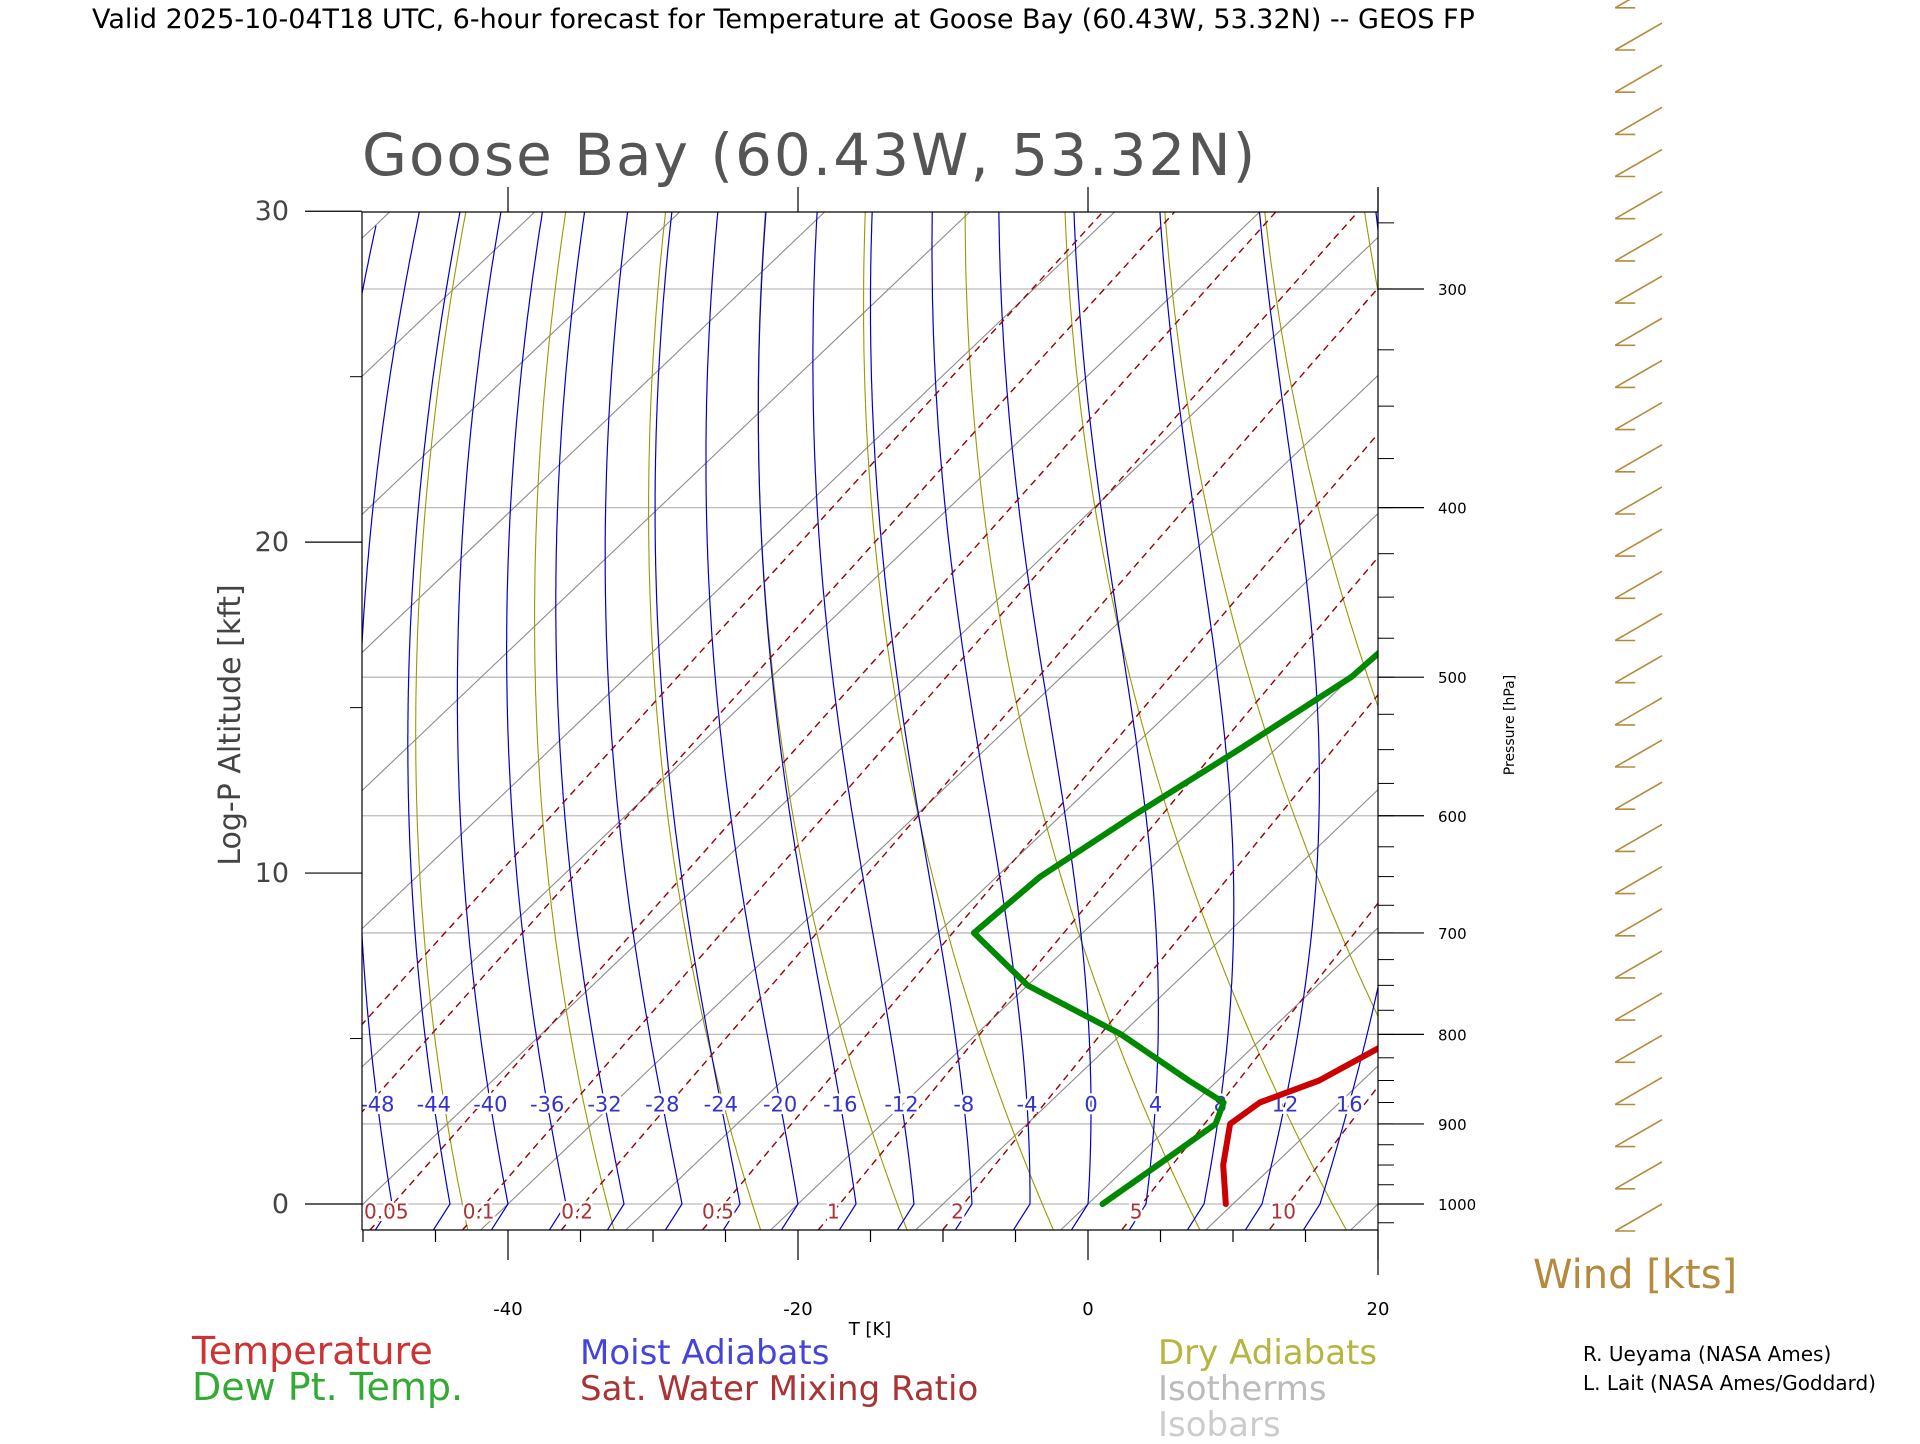  Describe the element at coordinates (1510, 725) in the screenshot. I see `y-axis-label-right: Pressure [hPa]` at that location.